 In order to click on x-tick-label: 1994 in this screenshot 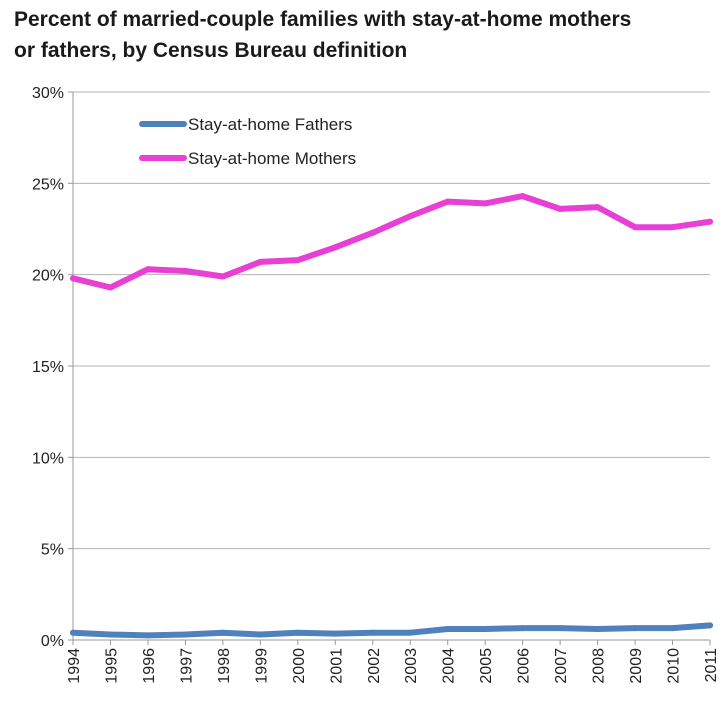, I will do `click(74, 666)`.